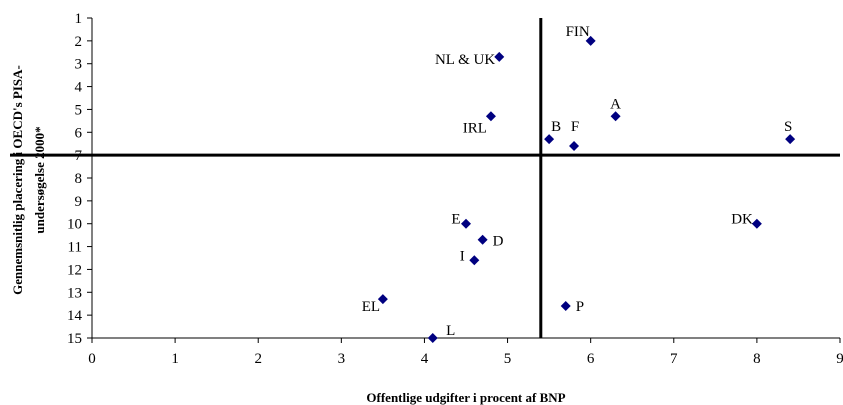  What do you see at coordinates (75, 248) in the screenshot?
I see `y-tick-label: 11` at bounding box center [75, 248].